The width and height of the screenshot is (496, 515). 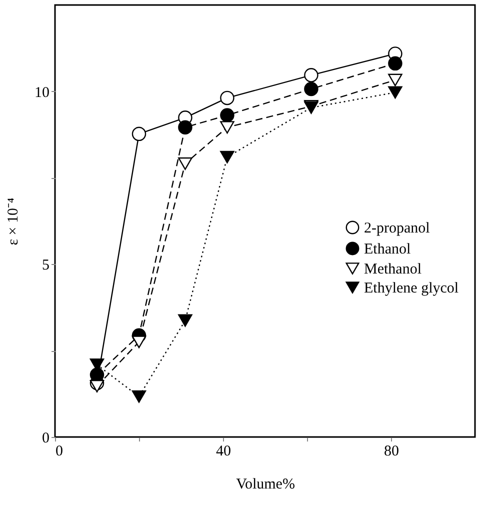 What do you see at coordinates (411, 288) in the screenshot?
I see `legend-label: Ethylene glycol` at bounding box center [411, 288].